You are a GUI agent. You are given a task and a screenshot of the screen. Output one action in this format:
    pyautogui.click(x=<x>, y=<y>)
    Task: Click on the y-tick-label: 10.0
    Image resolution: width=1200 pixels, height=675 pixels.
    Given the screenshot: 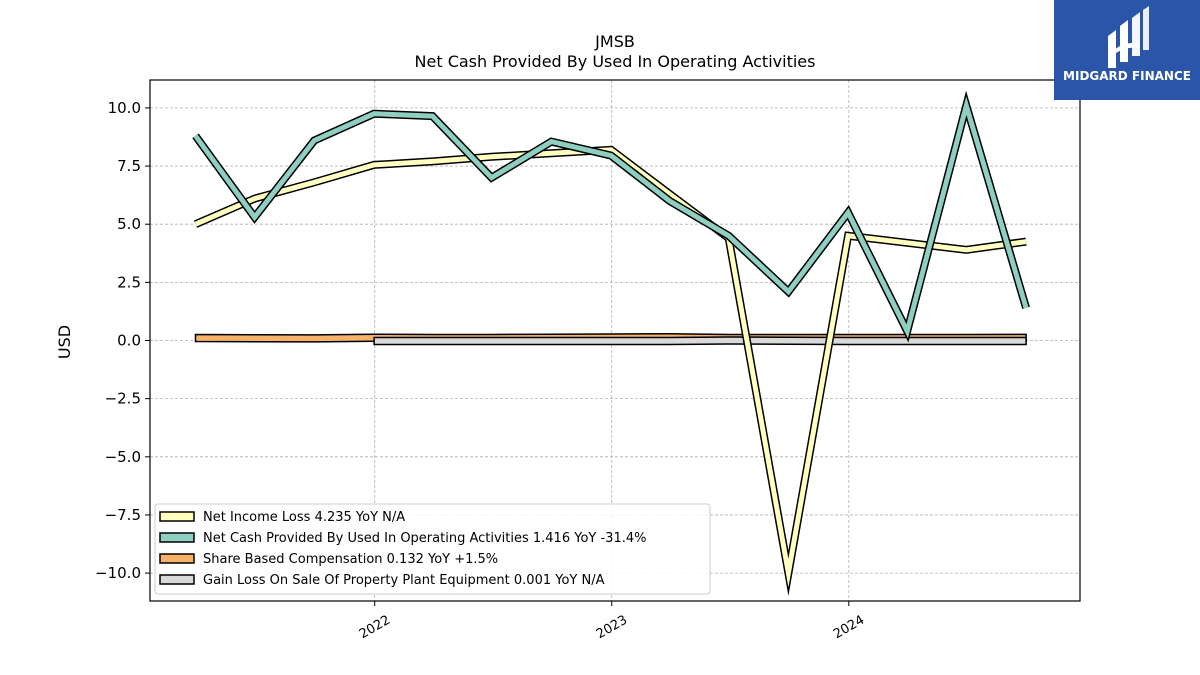 What is the action you would take?
    pyautogui.click(x=124, y=108)
    